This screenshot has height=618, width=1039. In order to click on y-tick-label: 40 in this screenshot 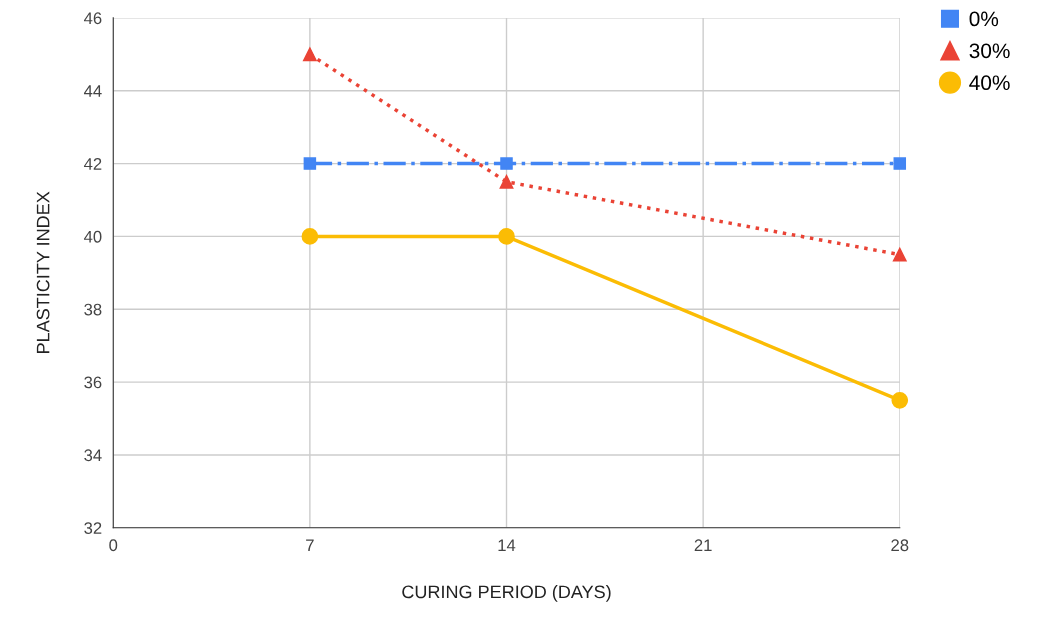, I will do `click(92, 236)`.